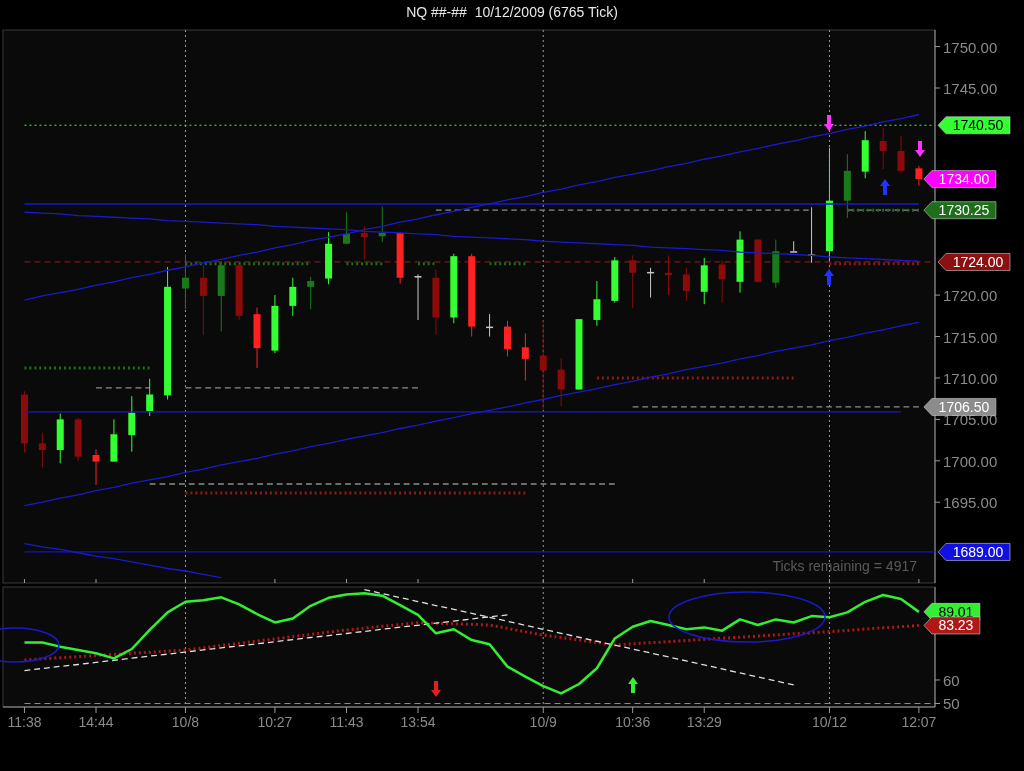  Describe the element at coordinates (346, 722) in the screenshot. I see `x-tick-label: 11:43` at that location.